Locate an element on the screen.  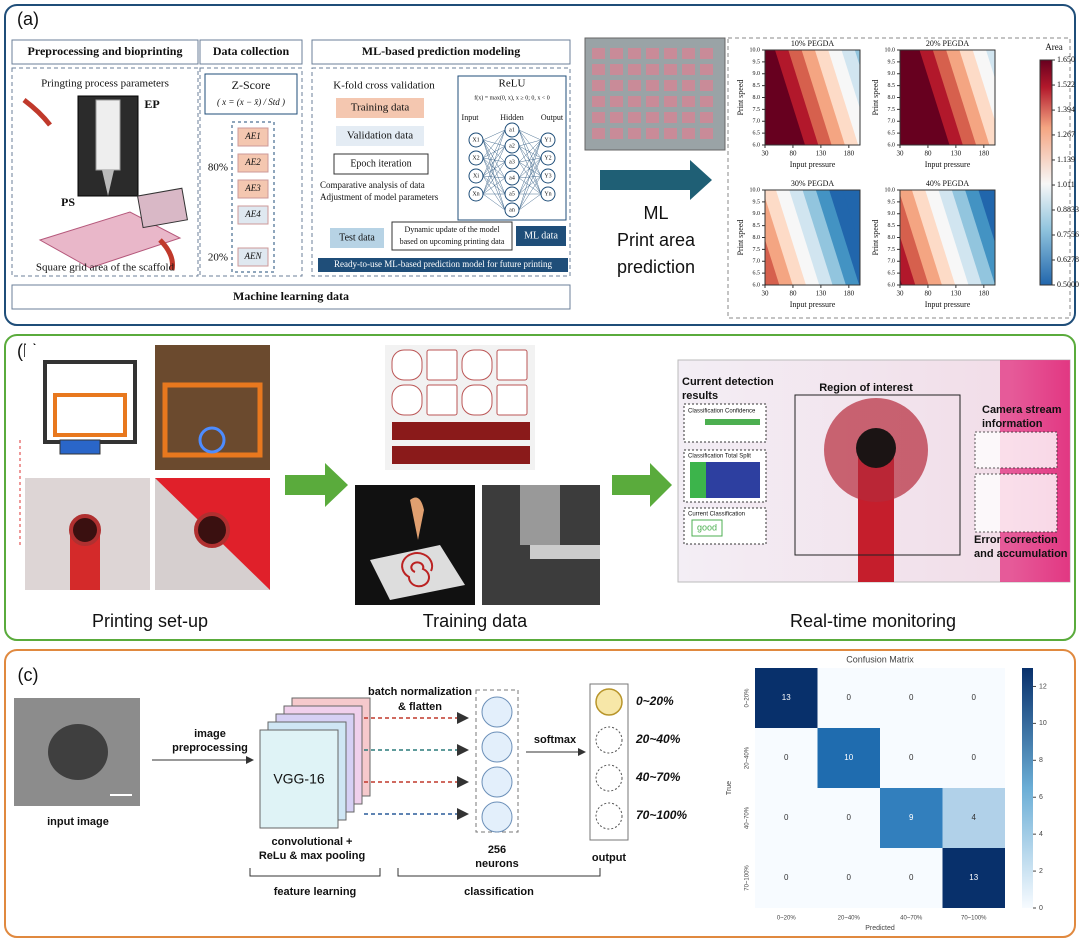
label: Pringting process parameters is located at coordinates (105, 84).